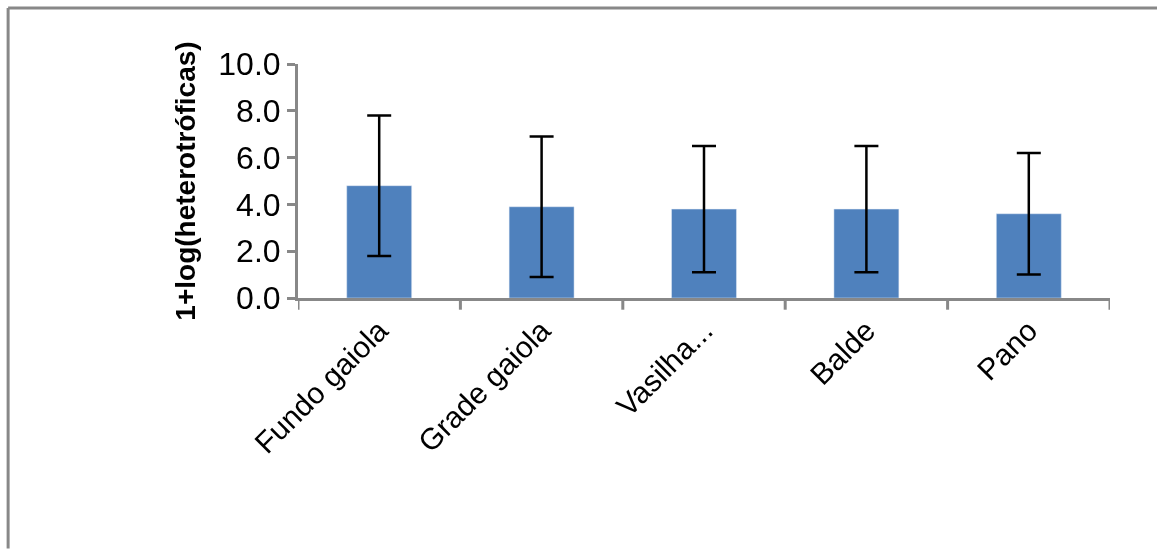 The image size is (1157, 550). I want to click on y-tick-label: 4.0, so click(258, 204).